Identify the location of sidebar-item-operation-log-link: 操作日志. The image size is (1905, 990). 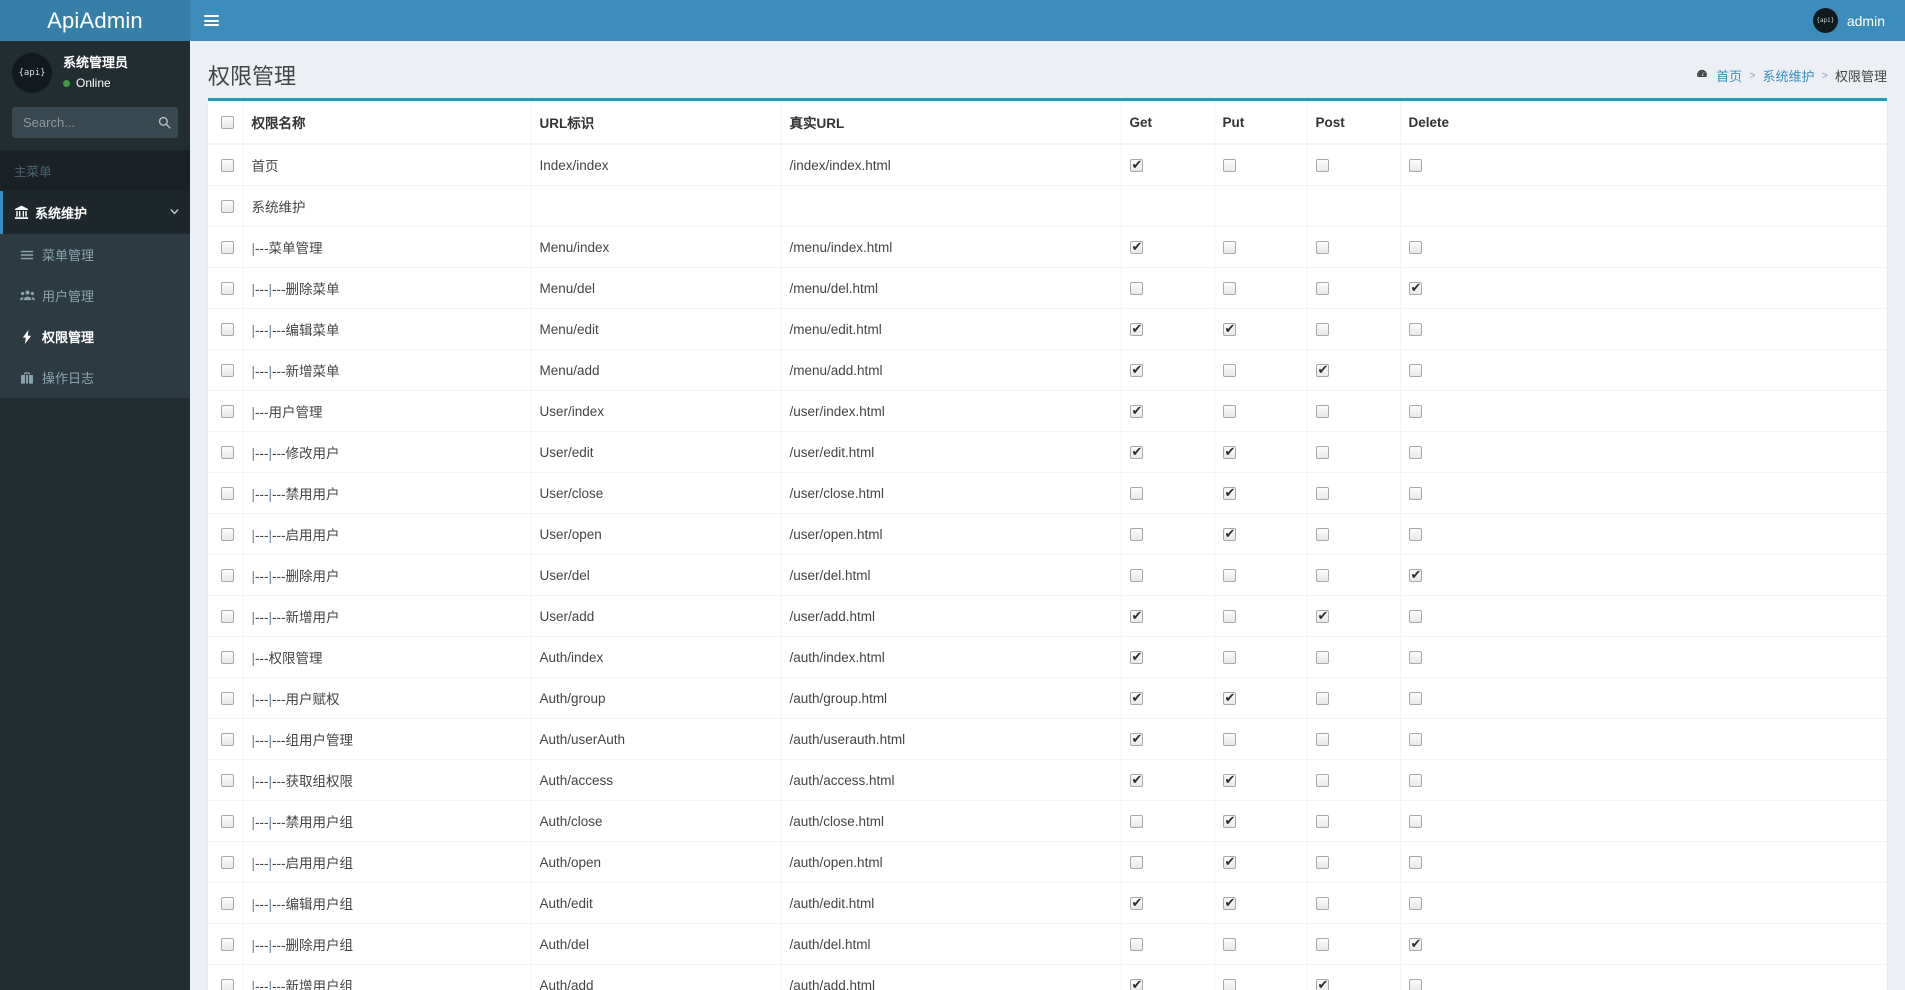
(95, 377).